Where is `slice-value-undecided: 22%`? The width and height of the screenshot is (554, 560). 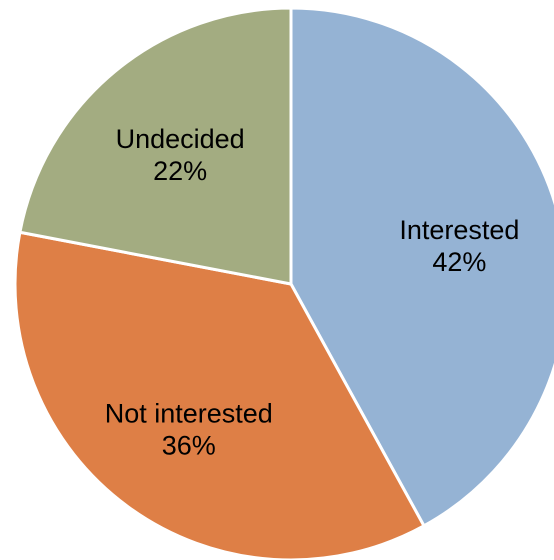 slice-value-undecided: 22% is located at coordinates (180, 171).